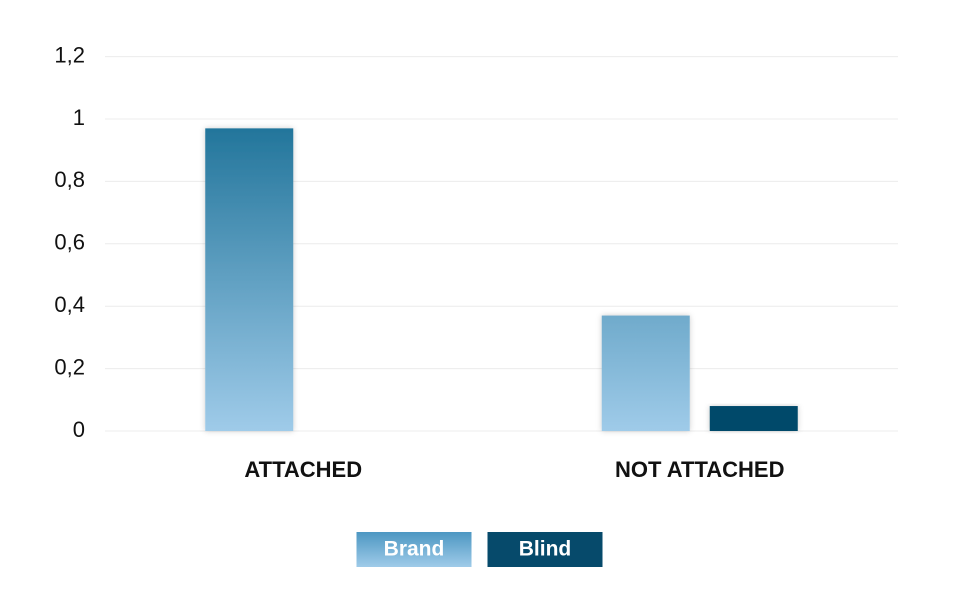 Image resolution: width=959 pixels, height=605 pixels. I want to click on y-tick-label: 0,4, so click(69, 304).